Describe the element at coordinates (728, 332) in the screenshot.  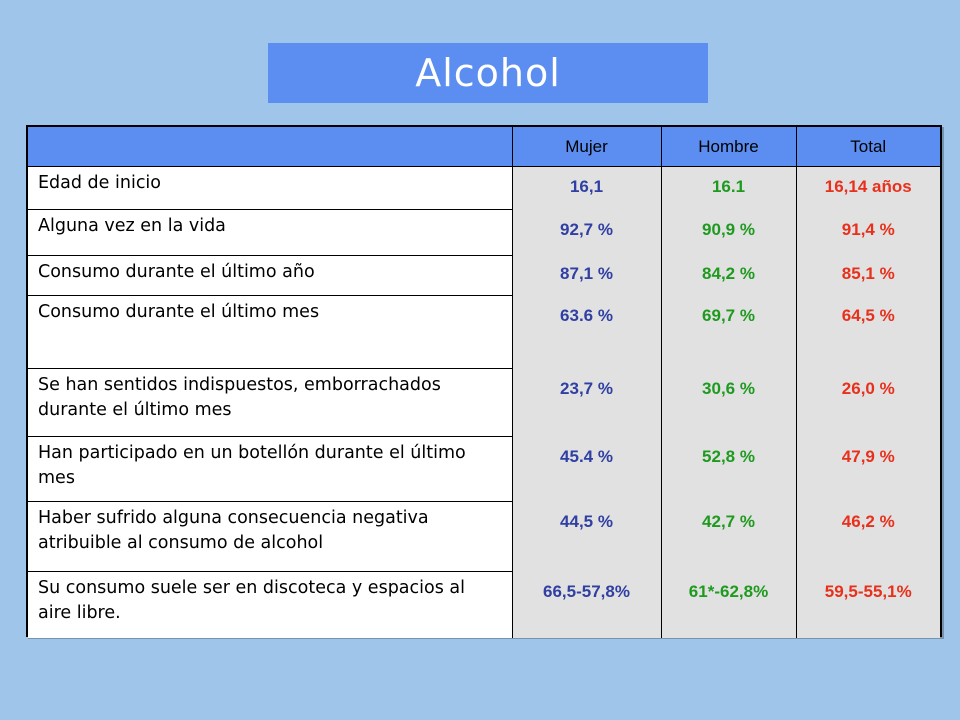
I see `hombre-value: 69,7 %` at that location.